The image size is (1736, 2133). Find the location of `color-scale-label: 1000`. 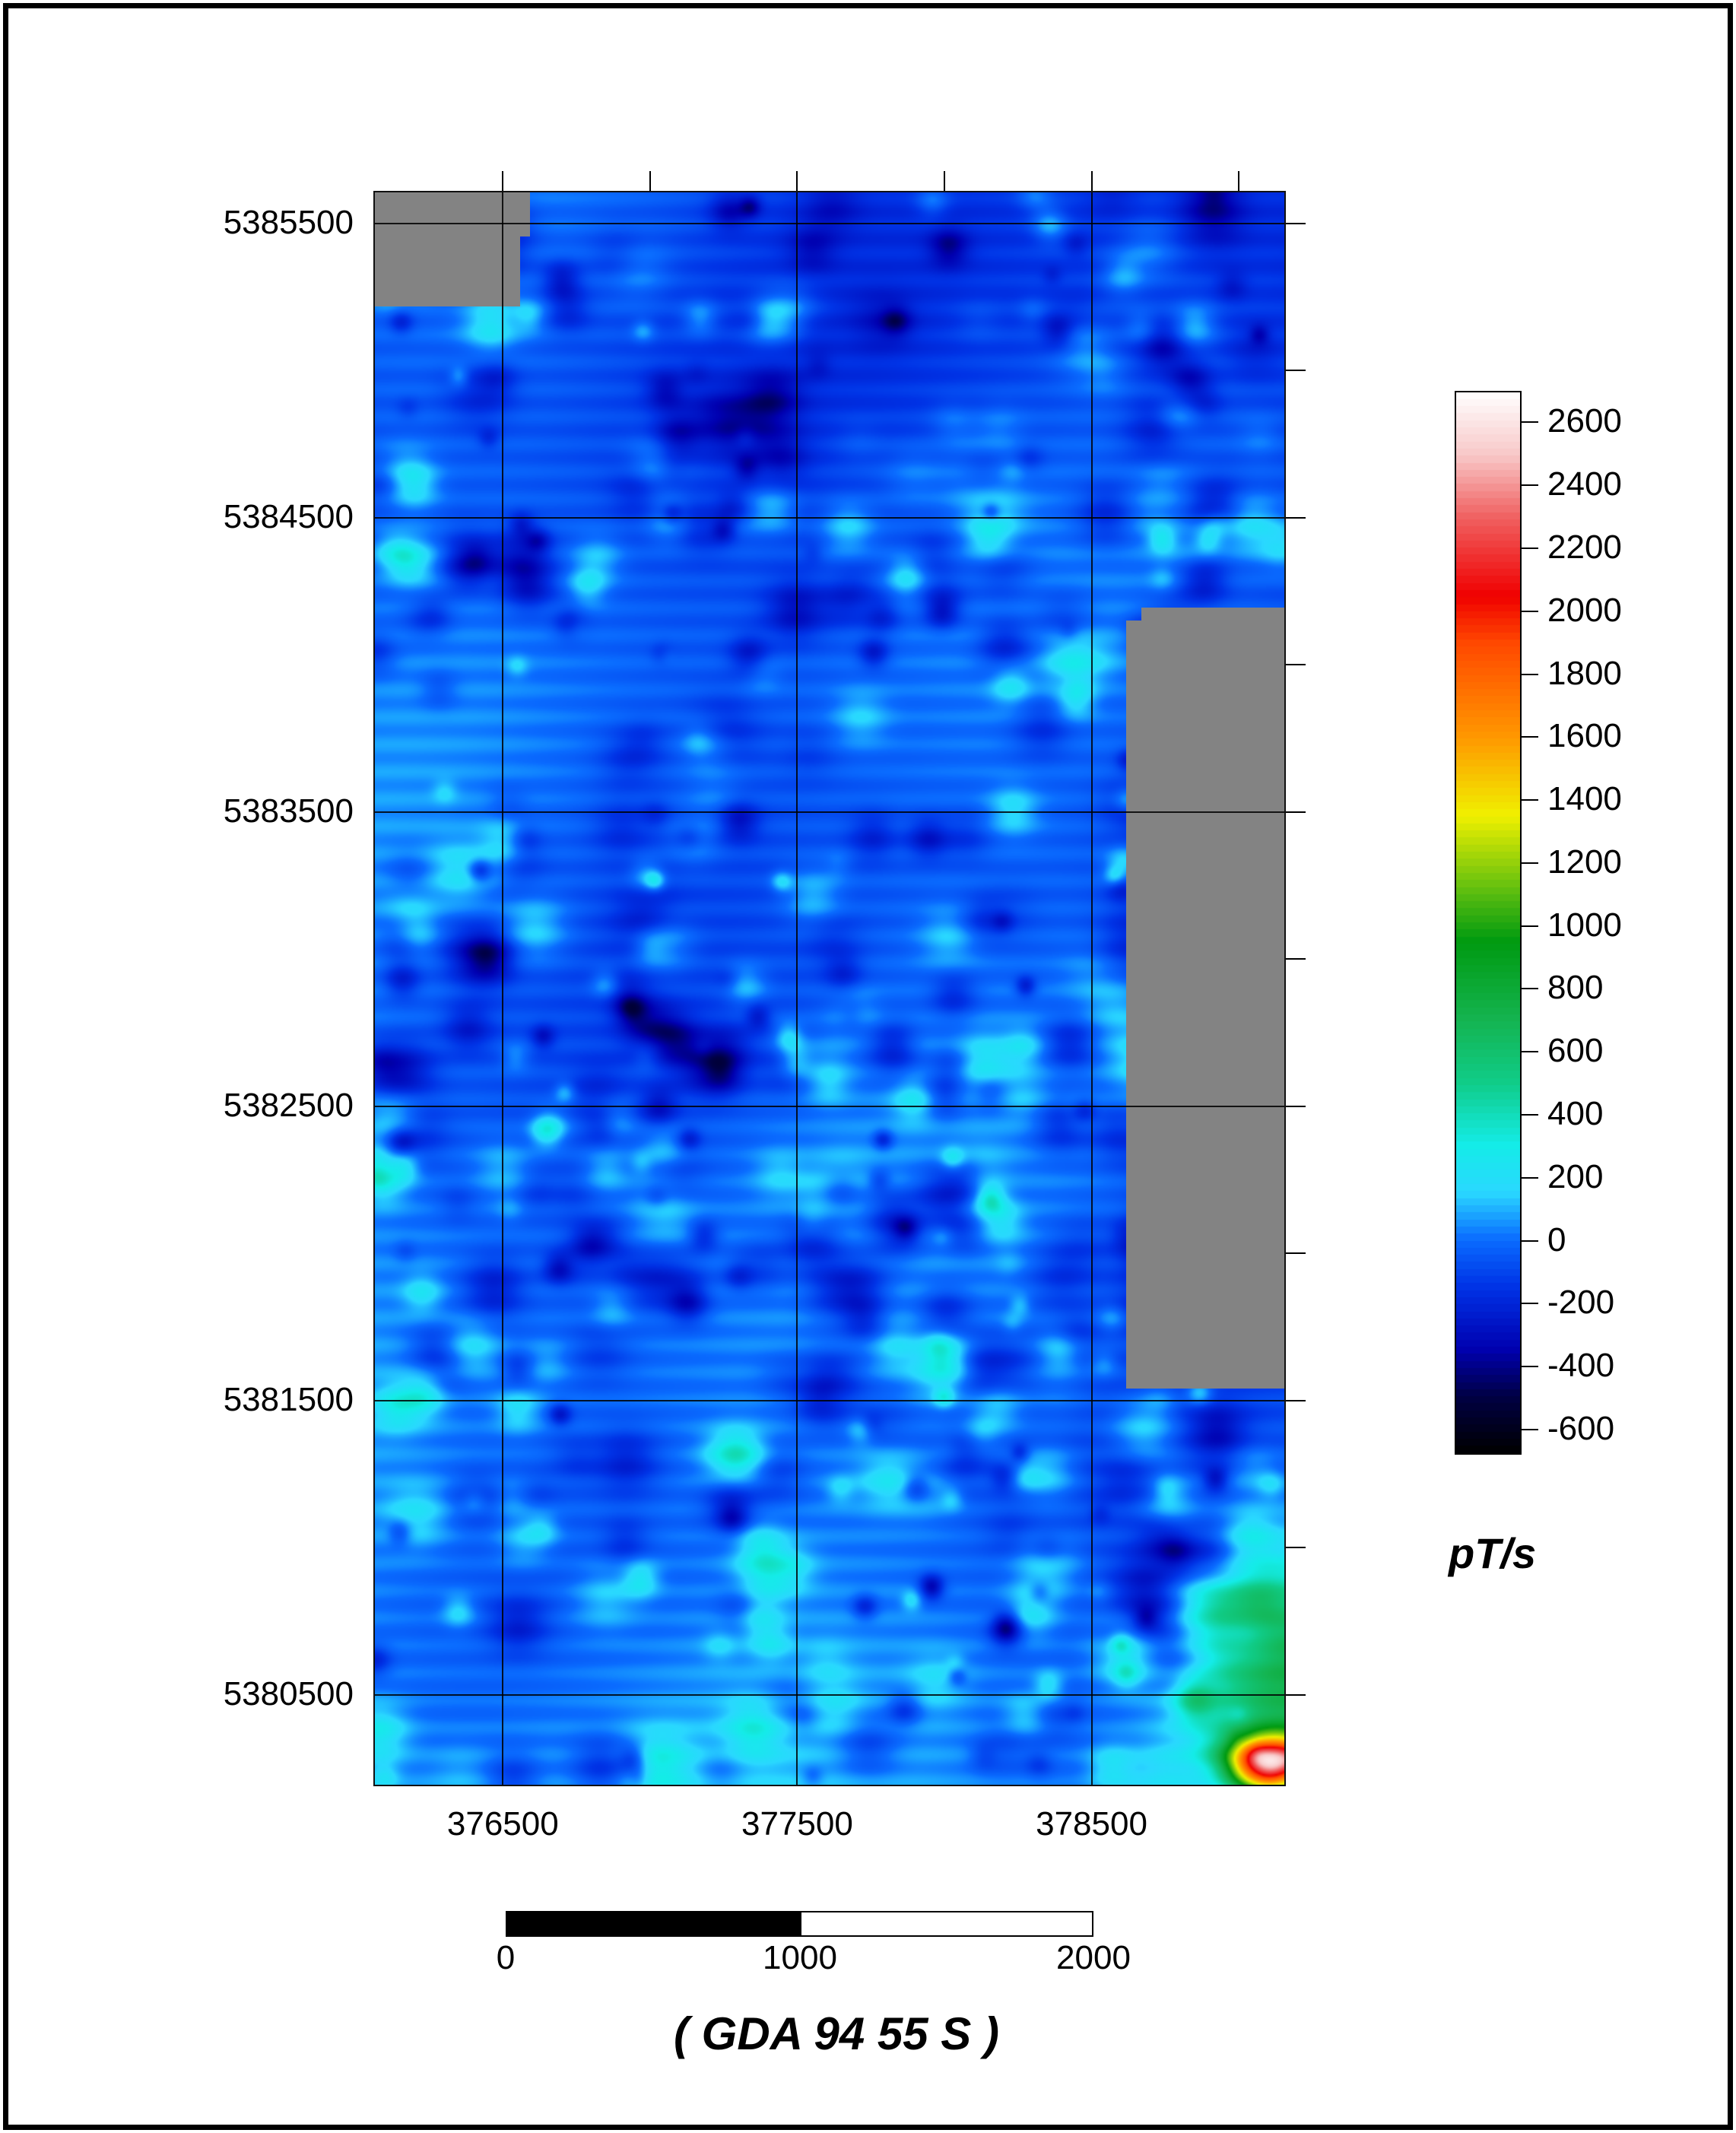

color-scale-label: 1000 is located at coordinates (1584, 925).